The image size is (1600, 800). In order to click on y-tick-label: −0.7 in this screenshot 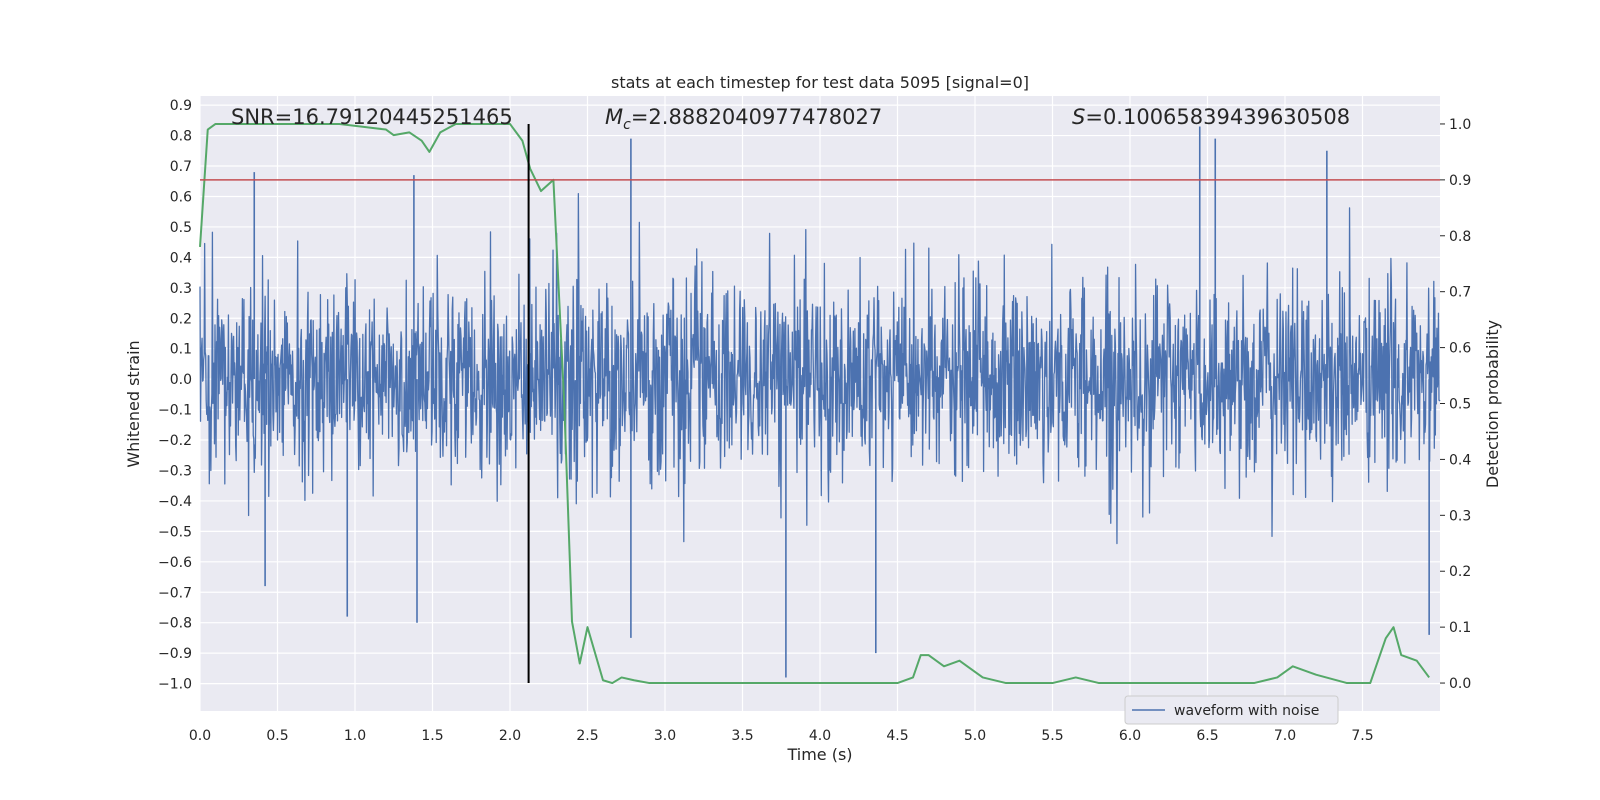, I will do `click(175, 593)`.